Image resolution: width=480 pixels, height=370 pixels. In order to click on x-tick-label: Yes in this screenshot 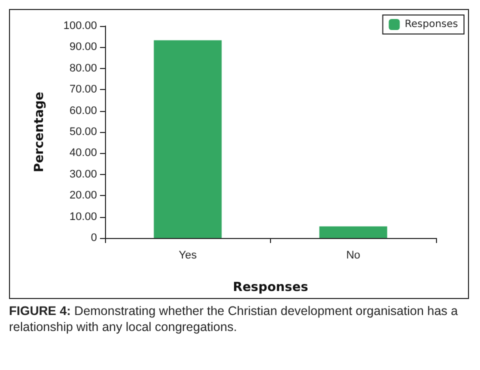, I will do `click(188, 256)`.